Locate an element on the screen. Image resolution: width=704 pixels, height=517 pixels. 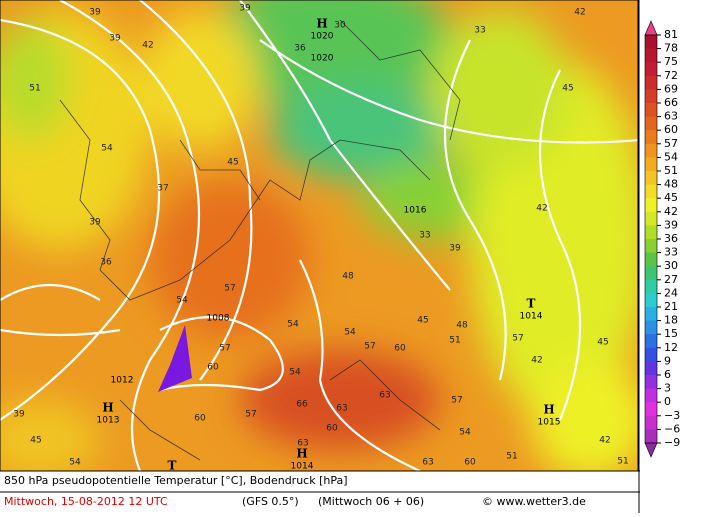
footer-credit: © www.wetter3.de is located at coordinates (534, 501).